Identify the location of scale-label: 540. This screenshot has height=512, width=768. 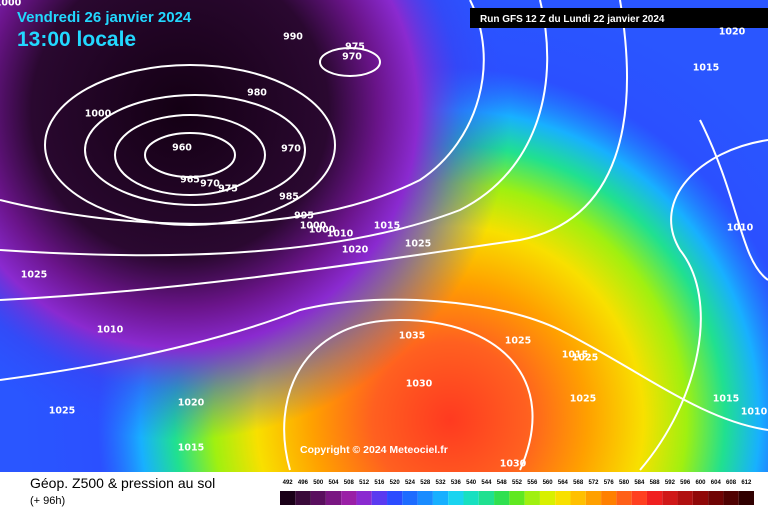
(471, 483).